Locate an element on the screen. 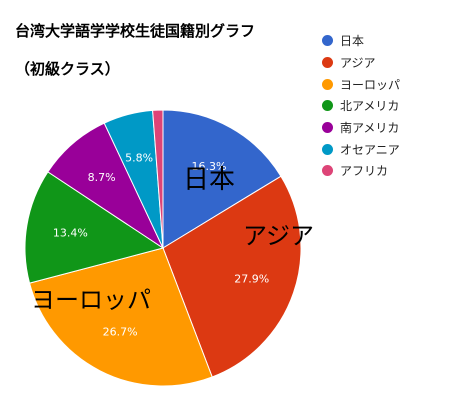  legend-item-4: 北アメリカ is located at coordinates (361, 106).